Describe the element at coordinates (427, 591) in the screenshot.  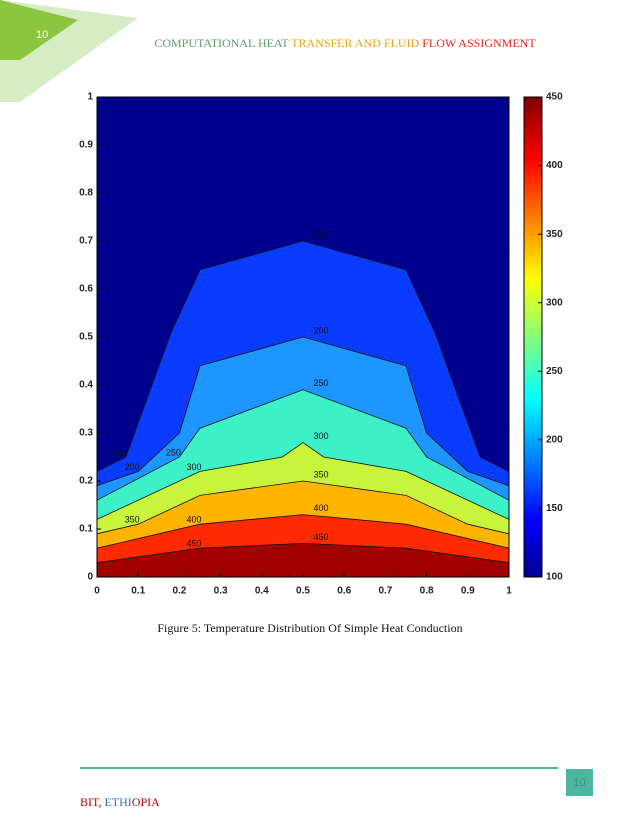
I see `x-tick-label: 0.8` at that location.